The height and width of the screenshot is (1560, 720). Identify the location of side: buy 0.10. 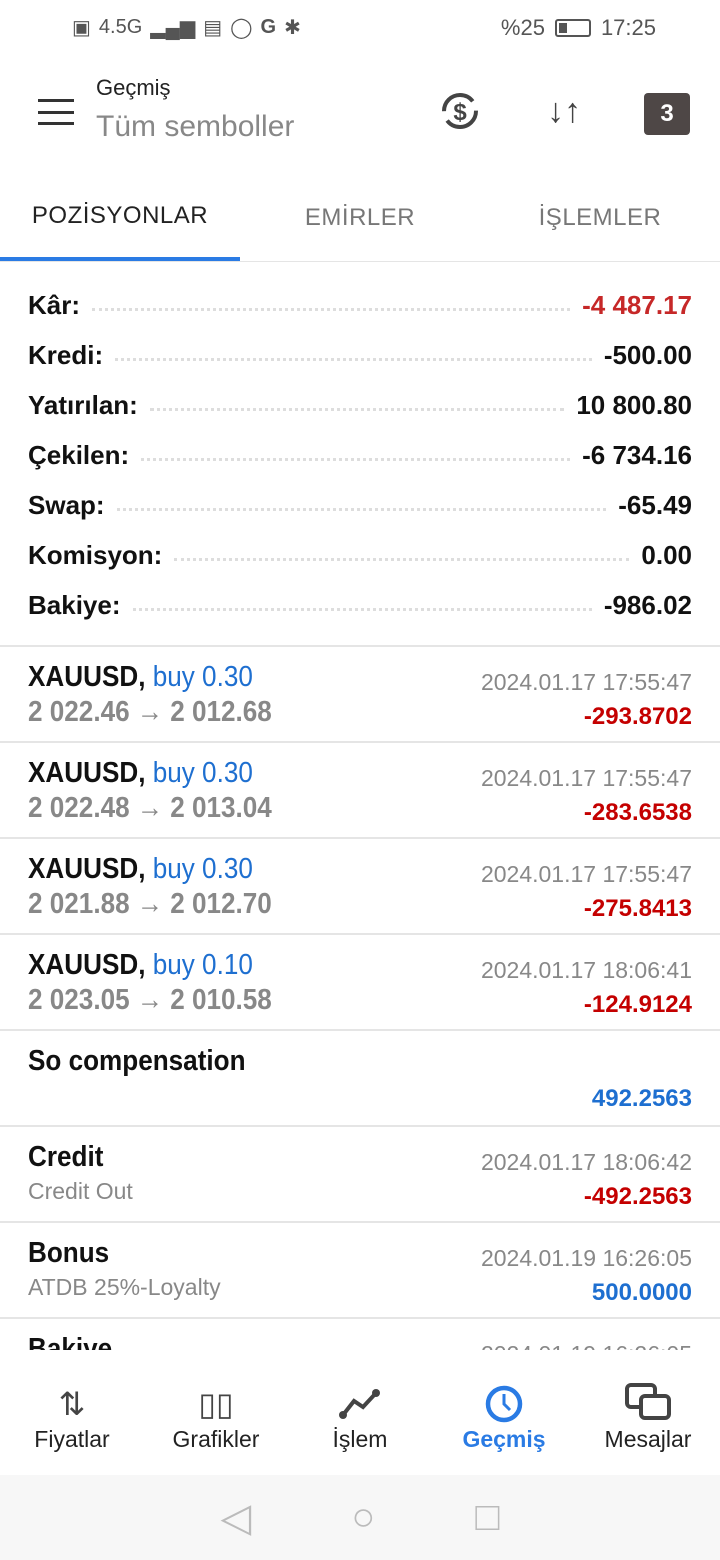
(202, 965).